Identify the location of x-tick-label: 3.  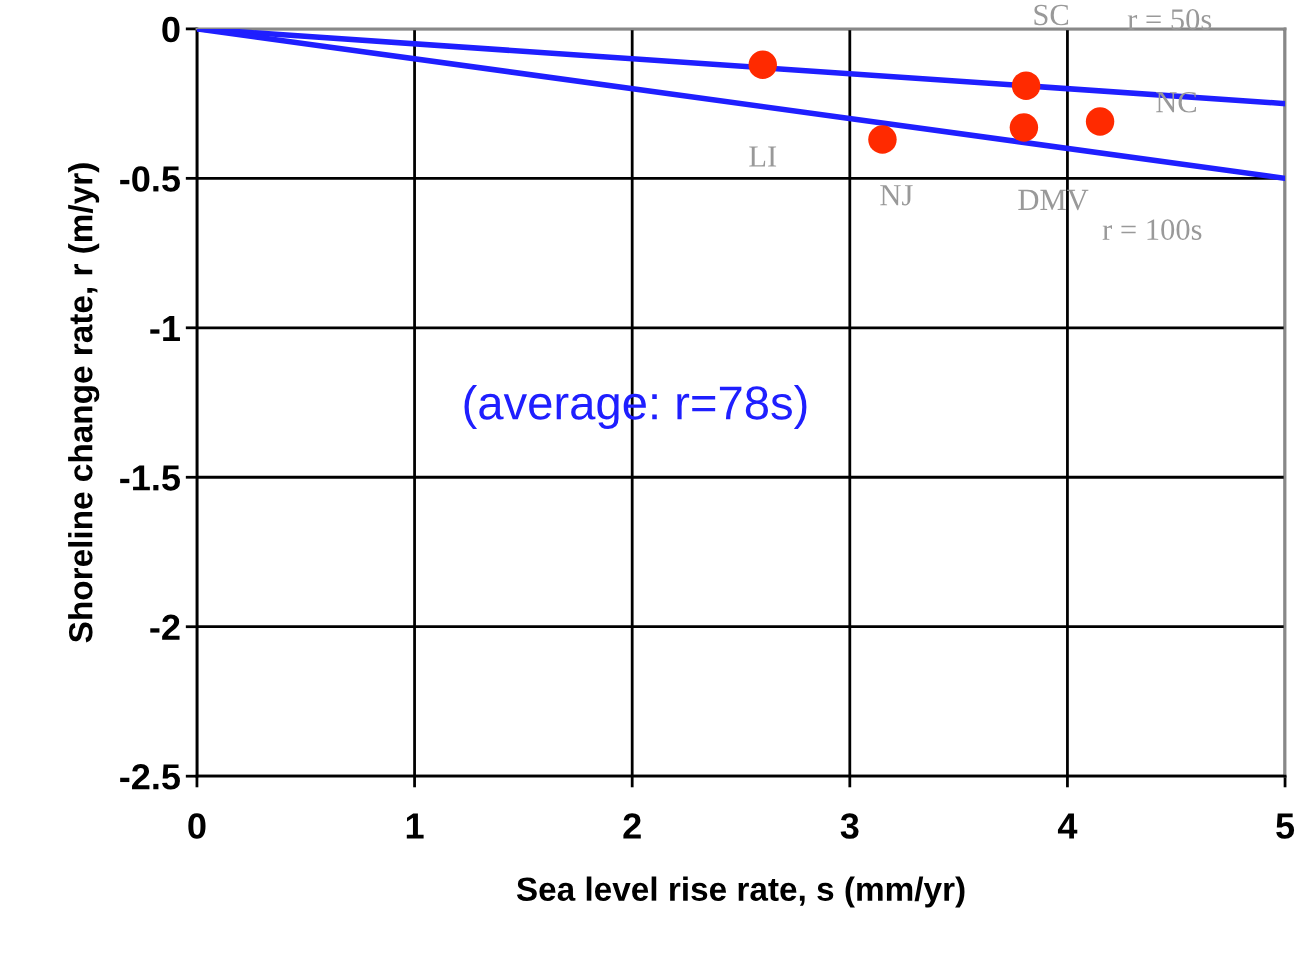
(849, 826).